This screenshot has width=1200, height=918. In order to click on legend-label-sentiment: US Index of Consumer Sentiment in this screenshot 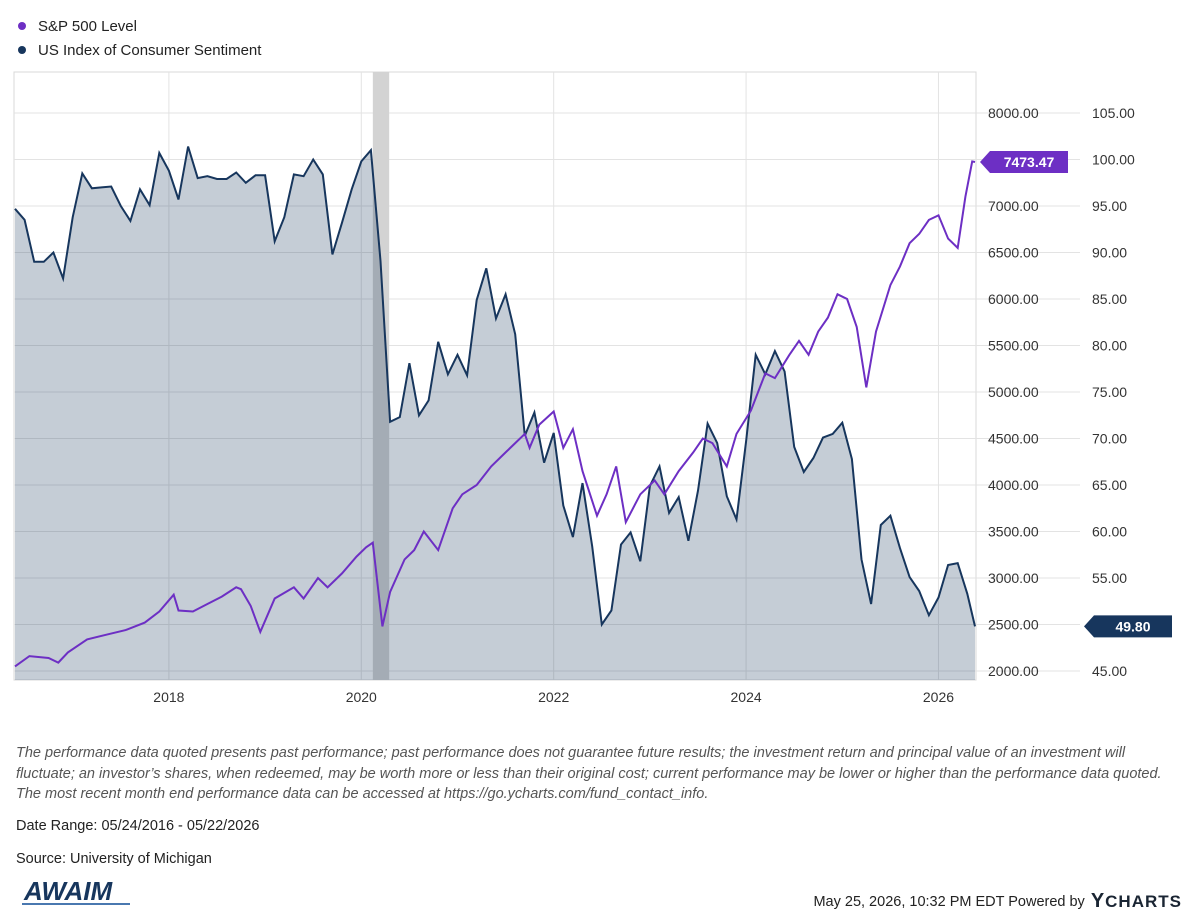, I will do `click(150, 50)`.